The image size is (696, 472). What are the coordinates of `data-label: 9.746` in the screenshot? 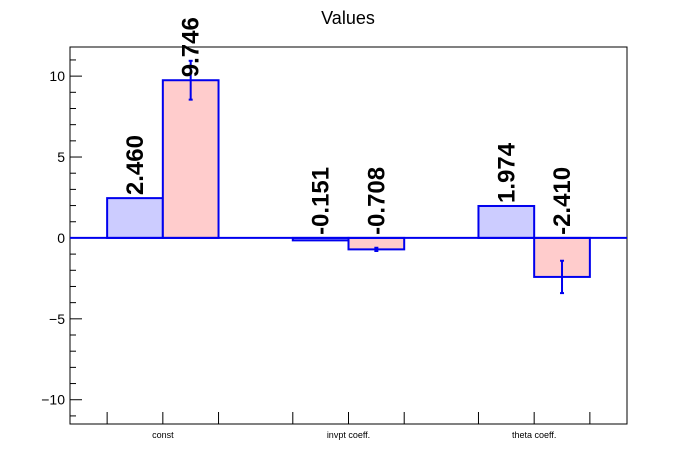 It's located at (191, 47).